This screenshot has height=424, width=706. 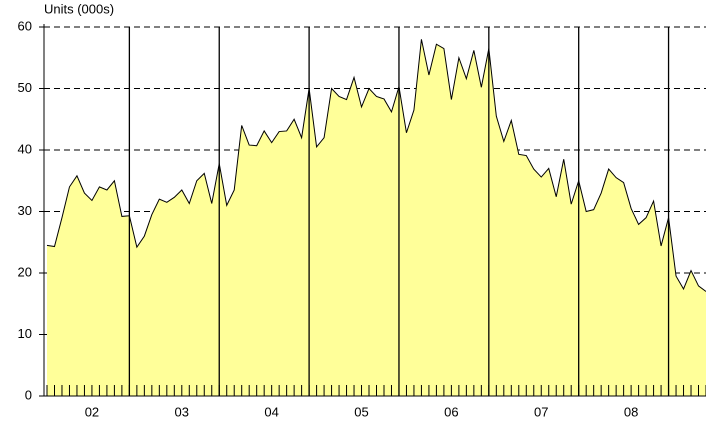 I want to click on y-tick-label: 40, so click(x=25, y=148).